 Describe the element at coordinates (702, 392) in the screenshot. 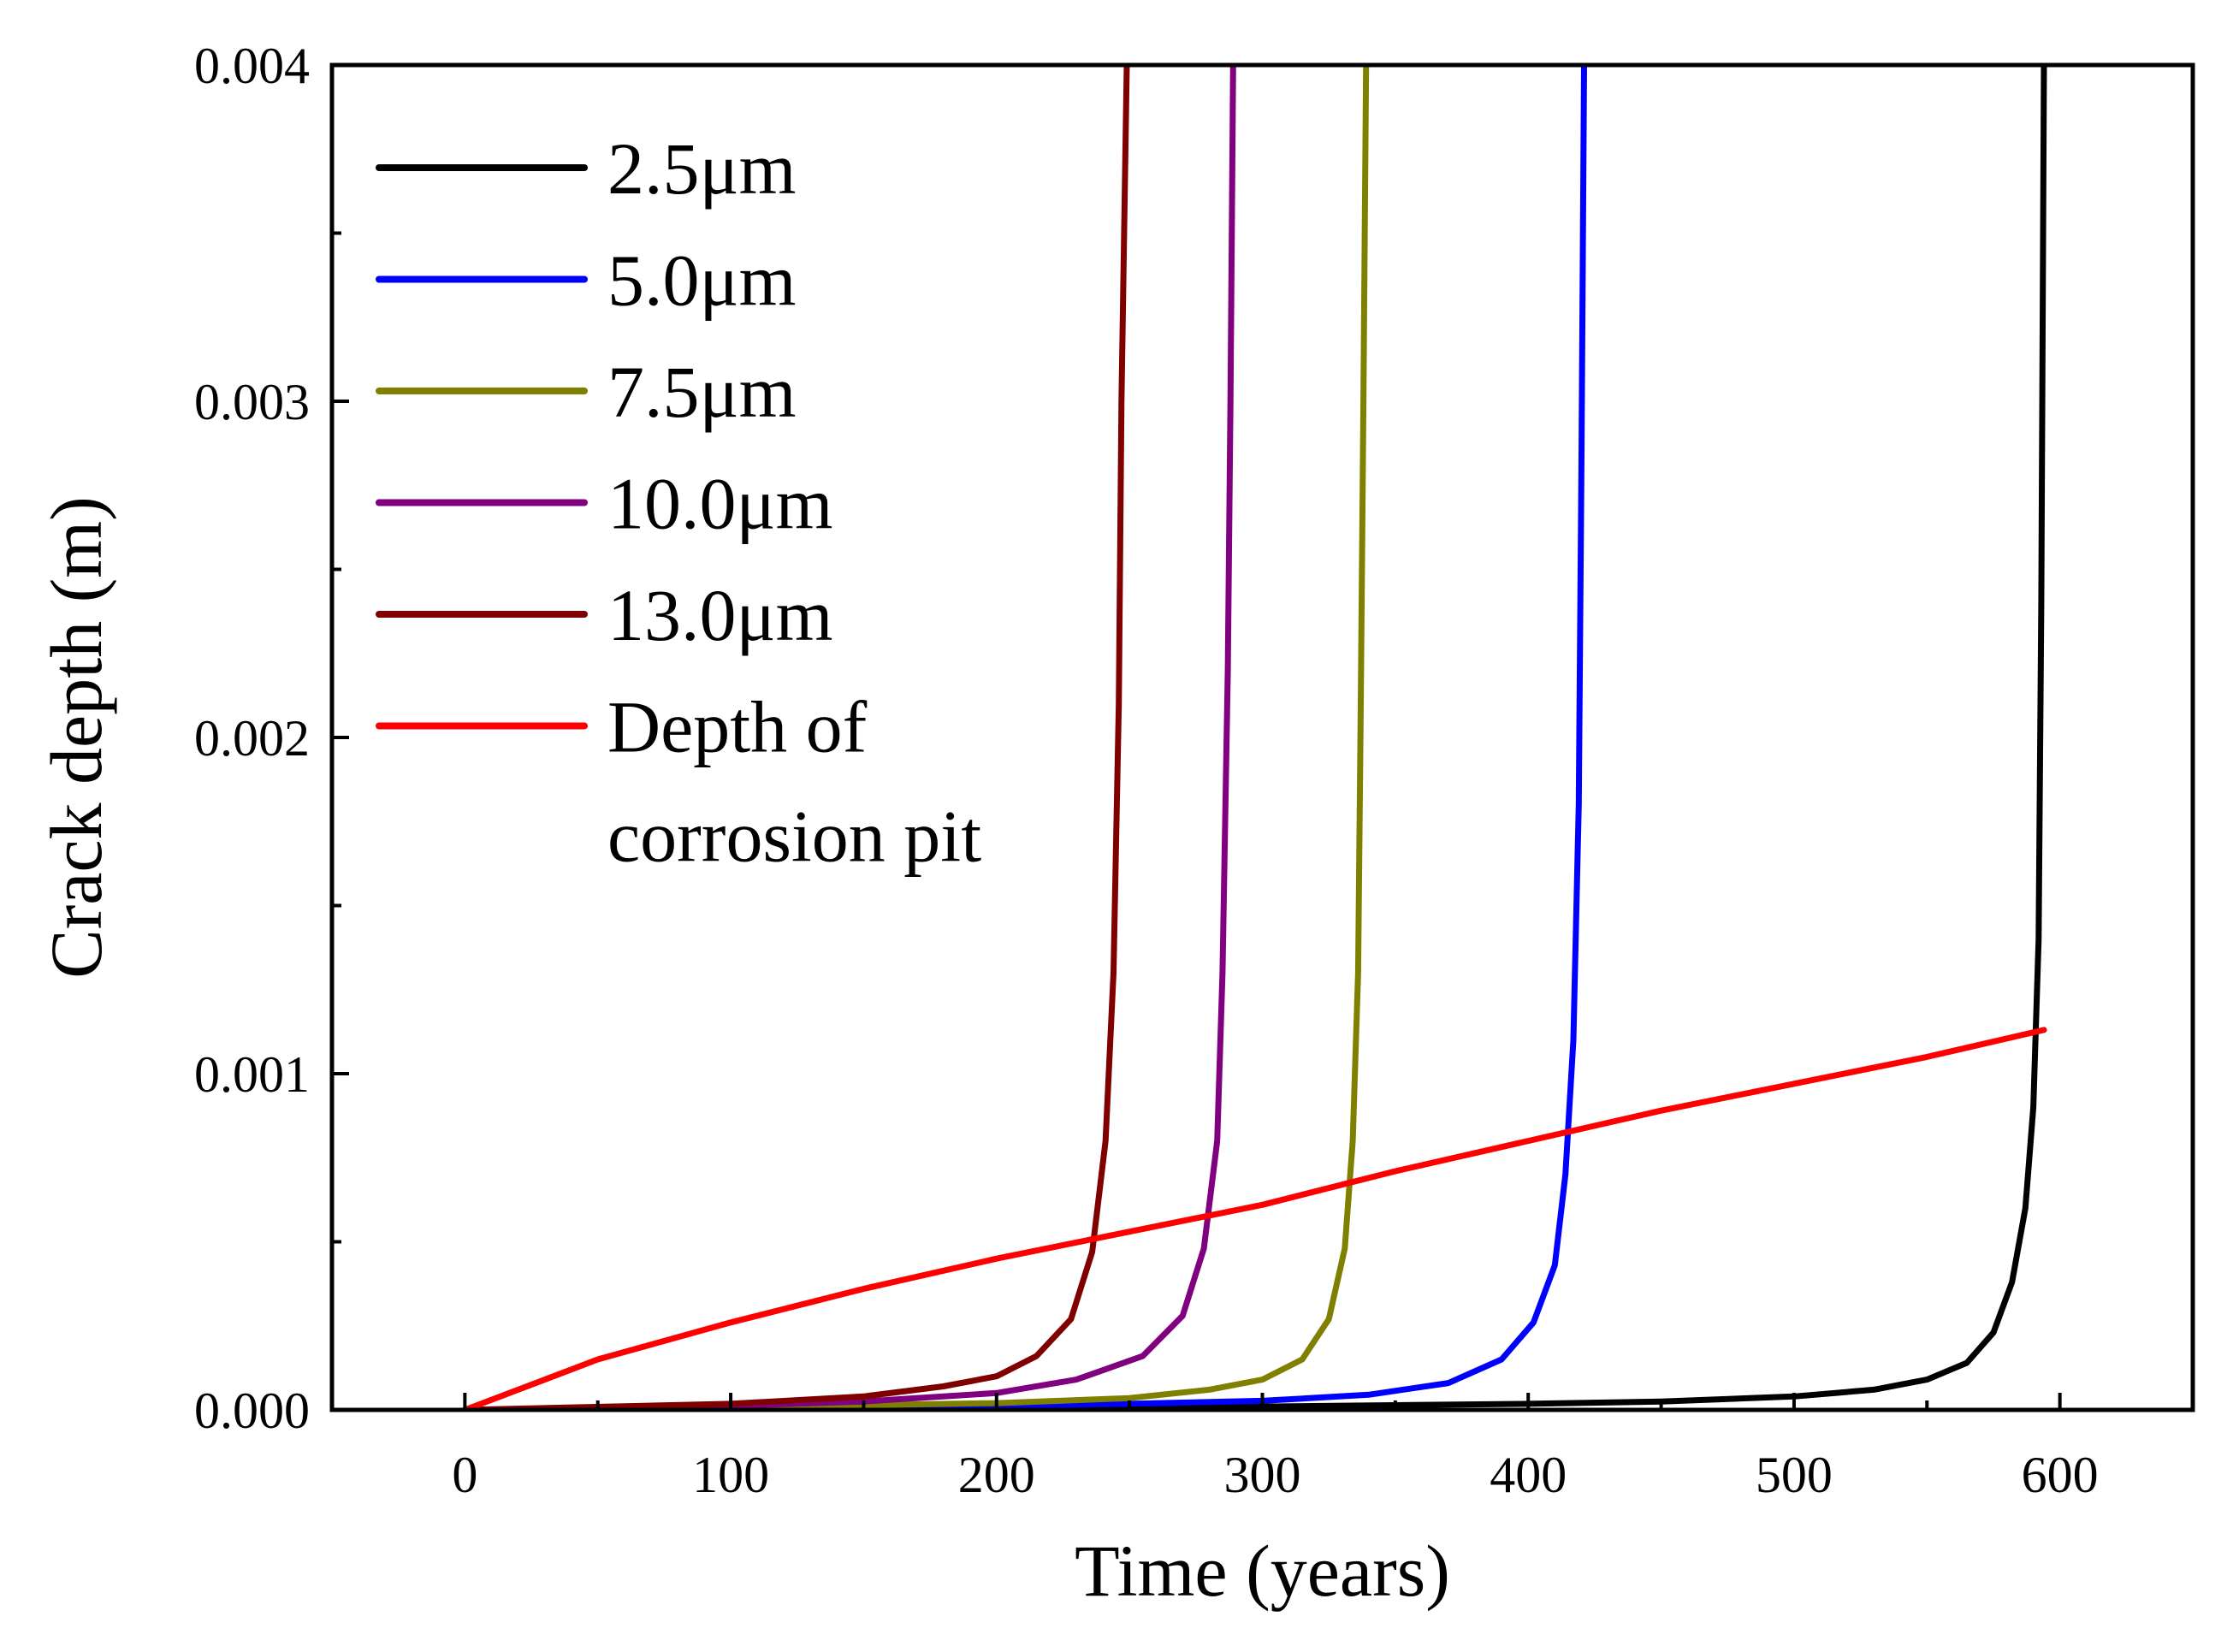

I see `legend-label-3: 7.5μm` at that location.